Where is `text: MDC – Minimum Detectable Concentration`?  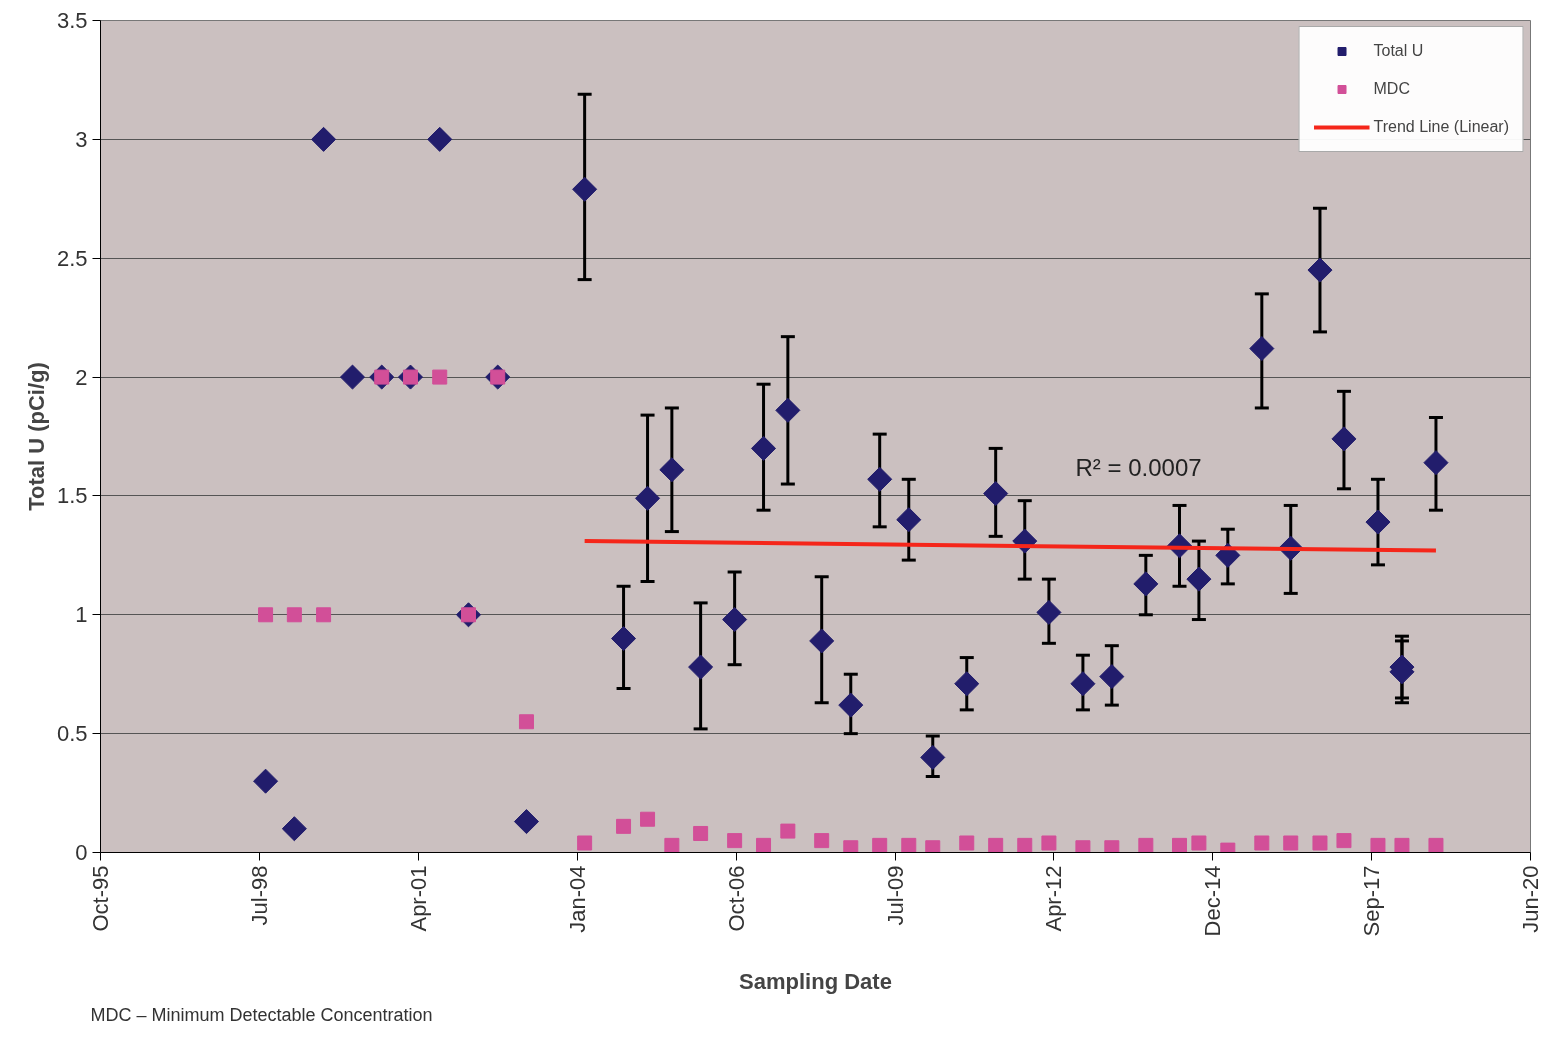
text: MDC – Minimum Detectable Concentration is located at coordinates (261, 1014).